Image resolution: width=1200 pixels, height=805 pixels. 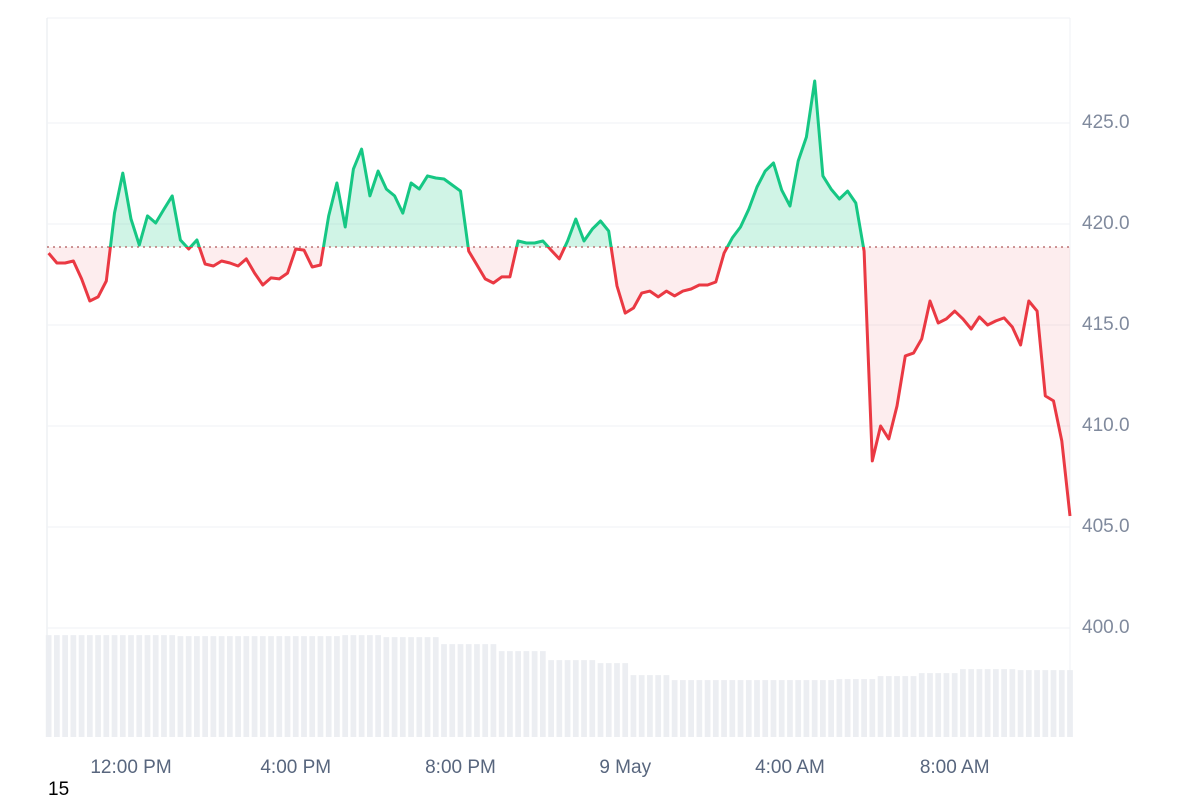 What do you see at coordinates (625, 767) in the screenshot?
I see `x-tick-label: 9 May` at bounding box center [625, 767].